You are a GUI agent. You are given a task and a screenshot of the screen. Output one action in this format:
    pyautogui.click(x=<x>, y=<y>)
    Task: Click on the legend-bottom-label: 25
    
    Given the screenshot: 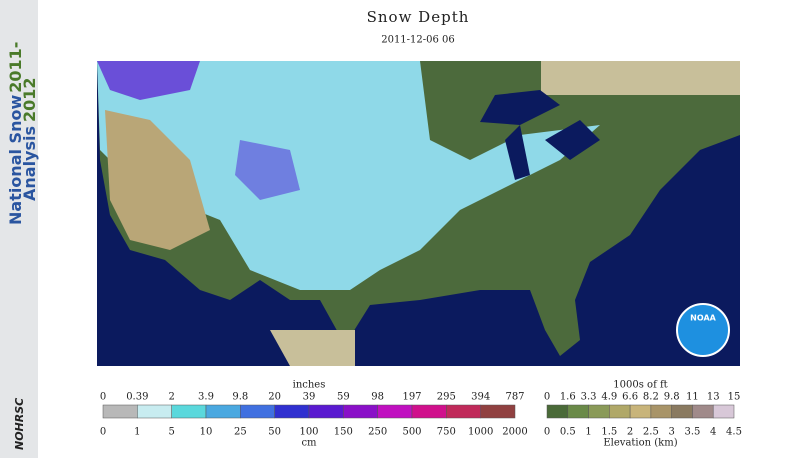 What is the action you would take?
    pyautogui.click(x=240, y=432)
    